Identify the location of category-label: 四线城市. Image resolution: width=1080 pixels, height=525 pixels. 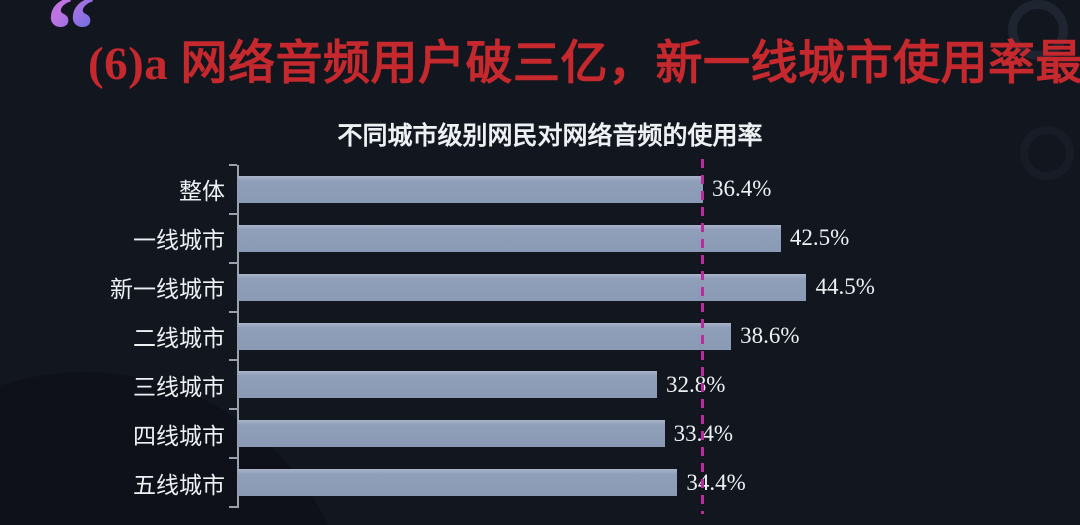
(179, 436).